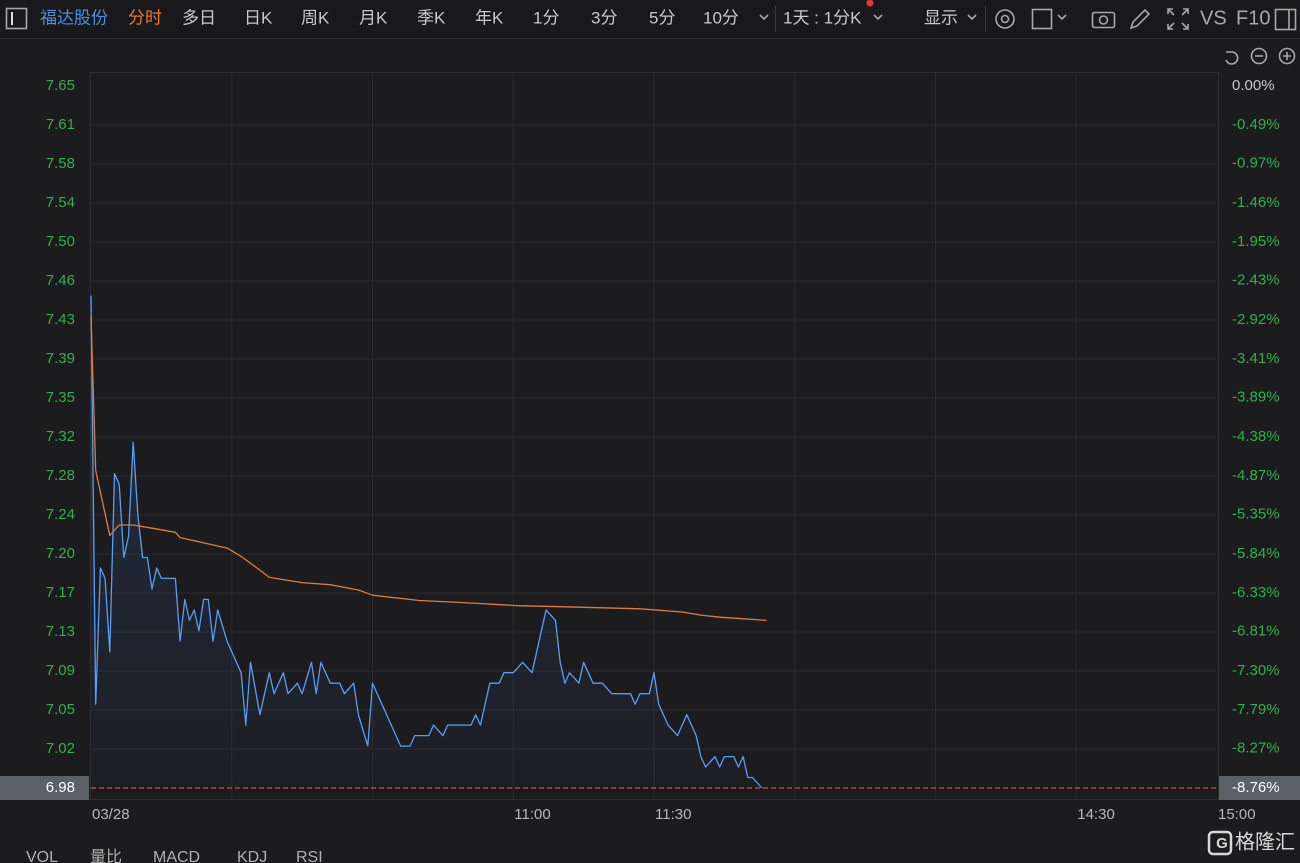 This screenshot has height=863, width=1300. I want to click on x-tick-label: 11:00, so click(532, 814).